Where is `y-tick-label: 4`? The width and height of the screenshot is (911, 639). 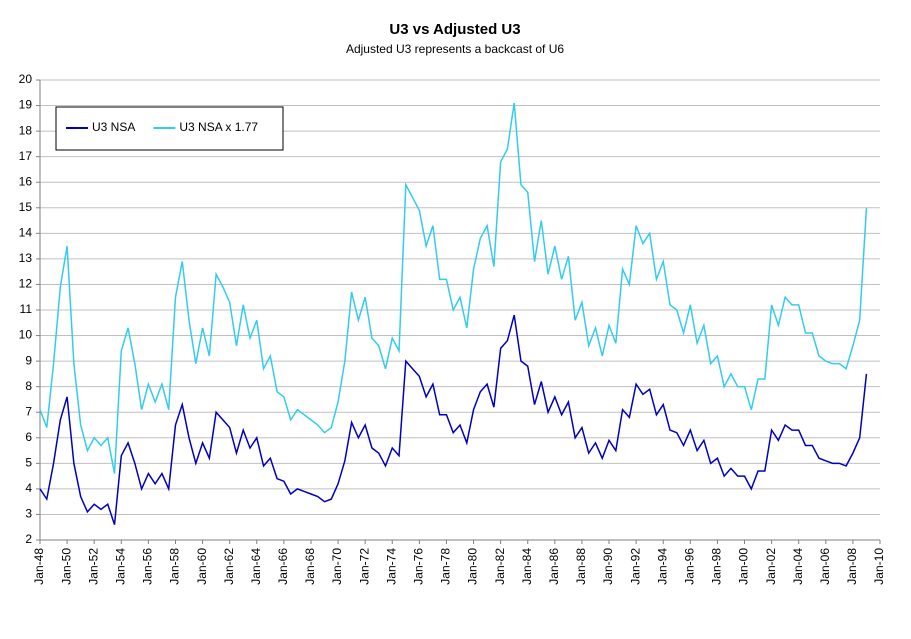 y-tick-label: 4 is located at coordinates (28, 488).